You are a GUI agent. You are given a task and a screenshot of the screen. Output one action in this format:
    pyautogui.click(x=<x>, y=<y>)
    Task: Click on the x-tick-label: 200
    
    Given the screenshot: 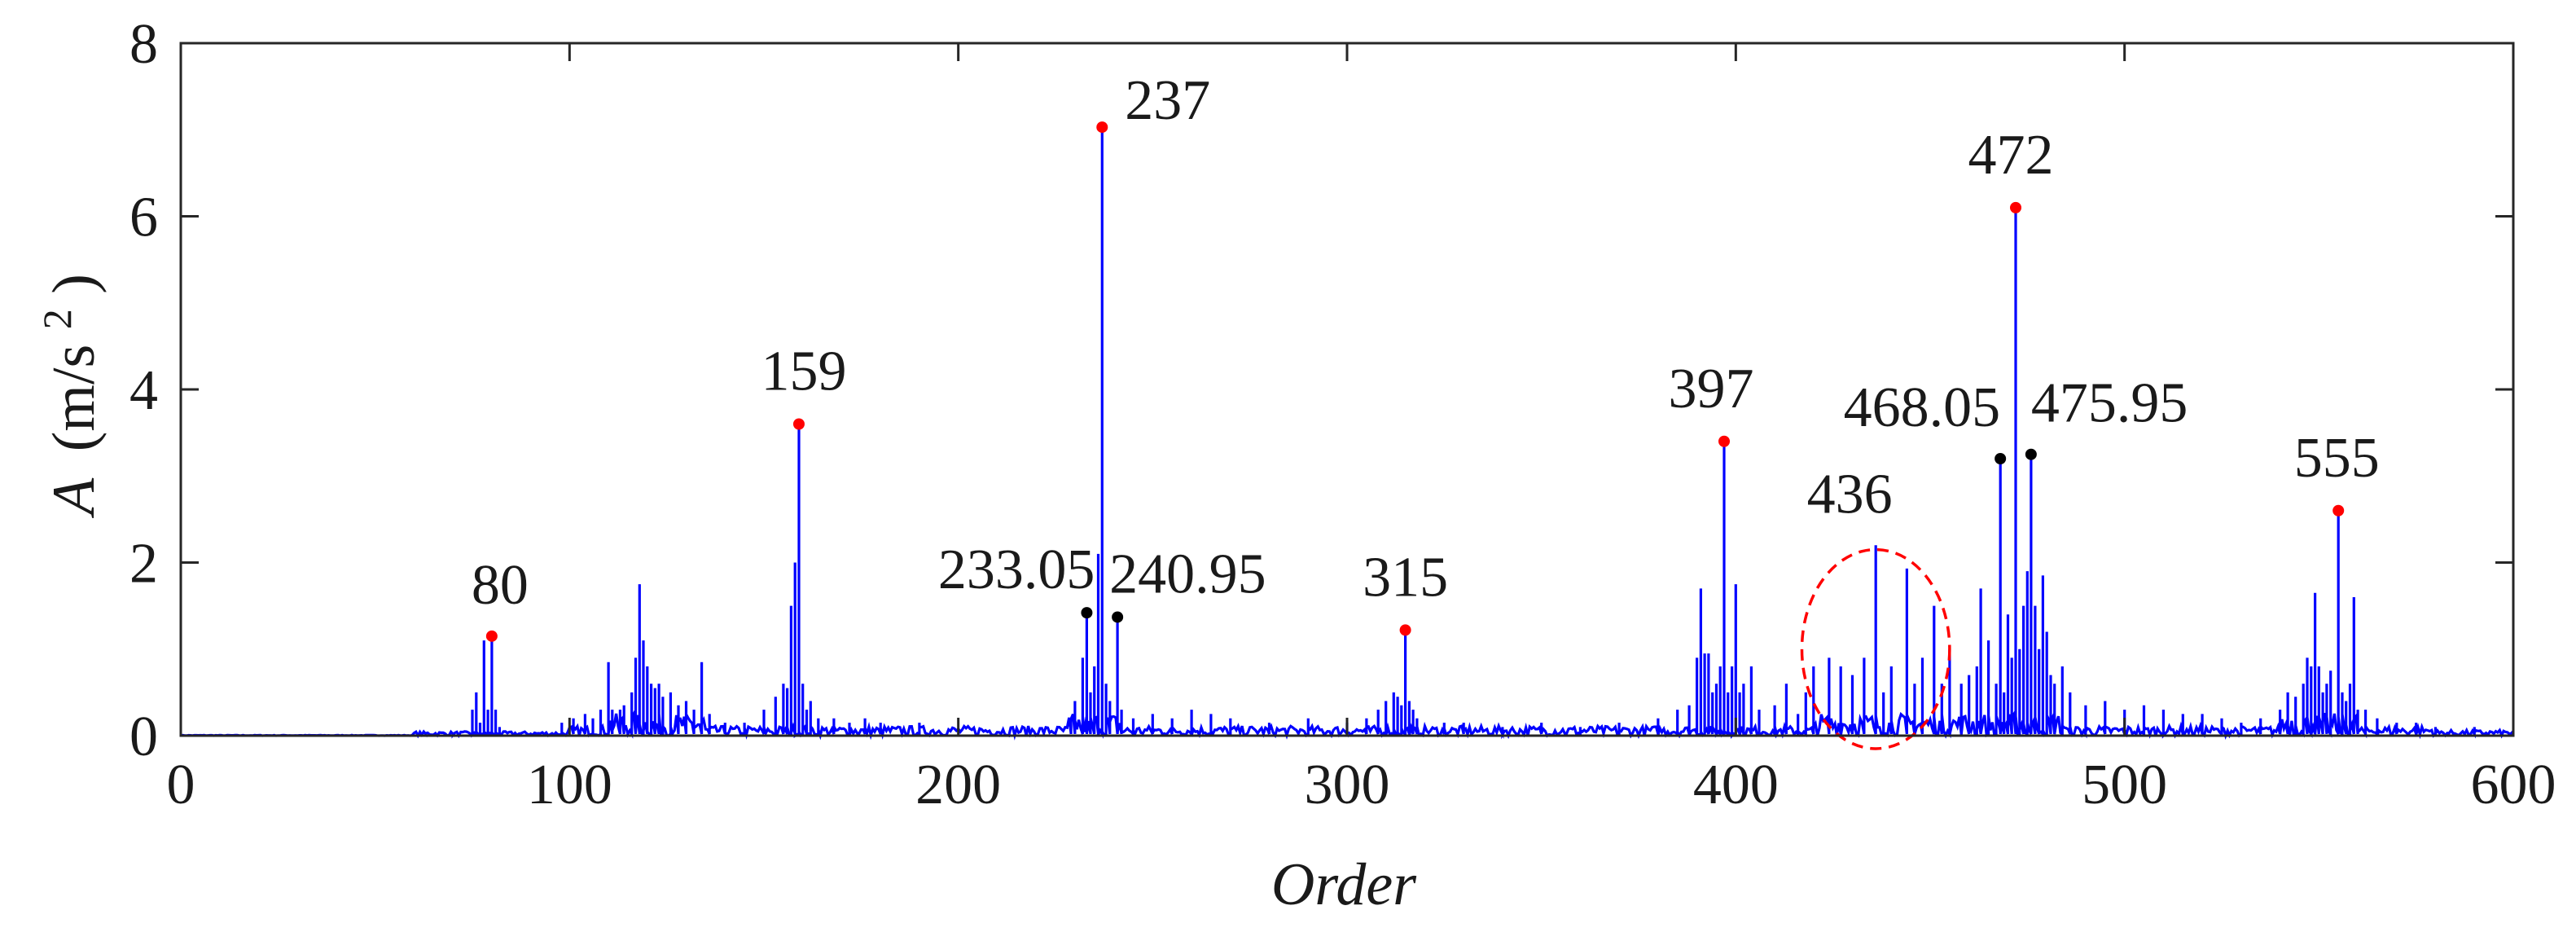 What is the action you would take?
    pyautogui.click(x=958, y=785)
    